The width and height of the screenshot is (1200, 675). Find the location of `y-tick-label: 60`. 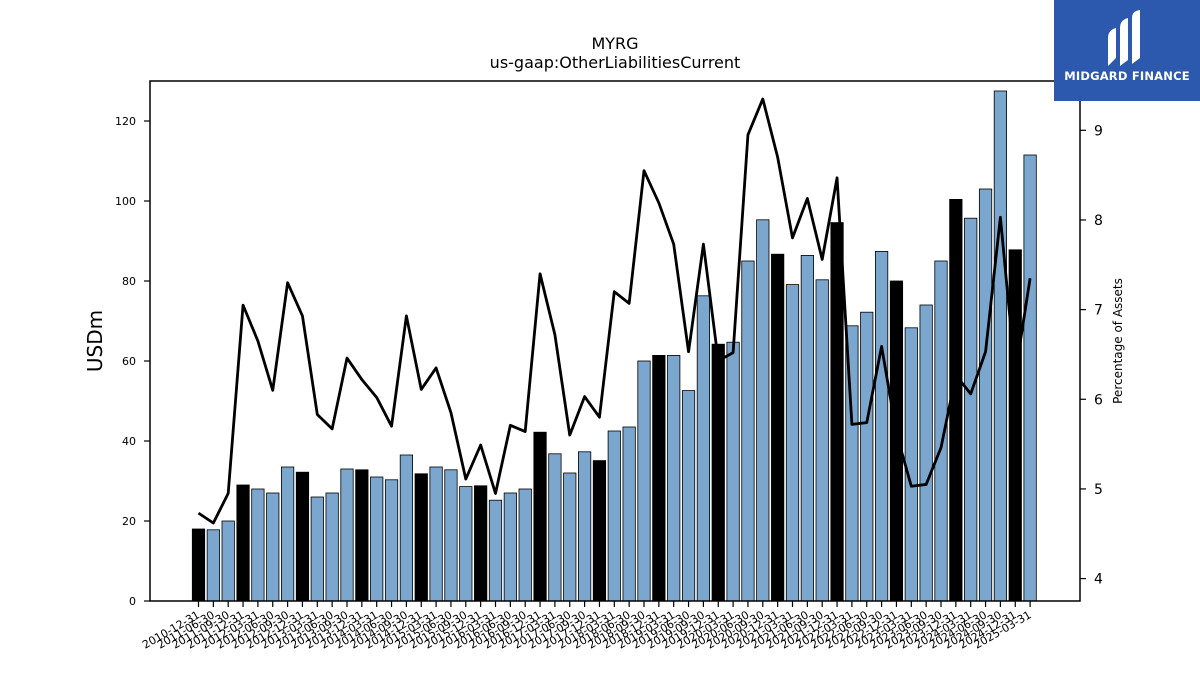

y-tick-label: 60 is located at coordinates (129, 361).